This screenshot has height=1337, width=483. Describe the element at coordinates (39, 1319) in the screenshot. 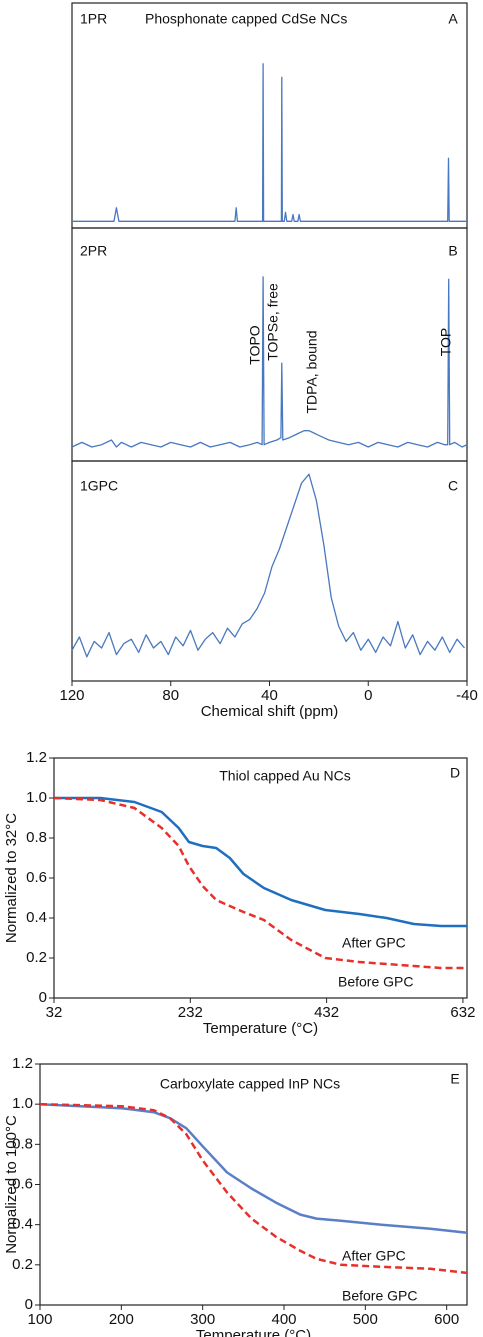

I see `x-tick-label: 100` at that location.